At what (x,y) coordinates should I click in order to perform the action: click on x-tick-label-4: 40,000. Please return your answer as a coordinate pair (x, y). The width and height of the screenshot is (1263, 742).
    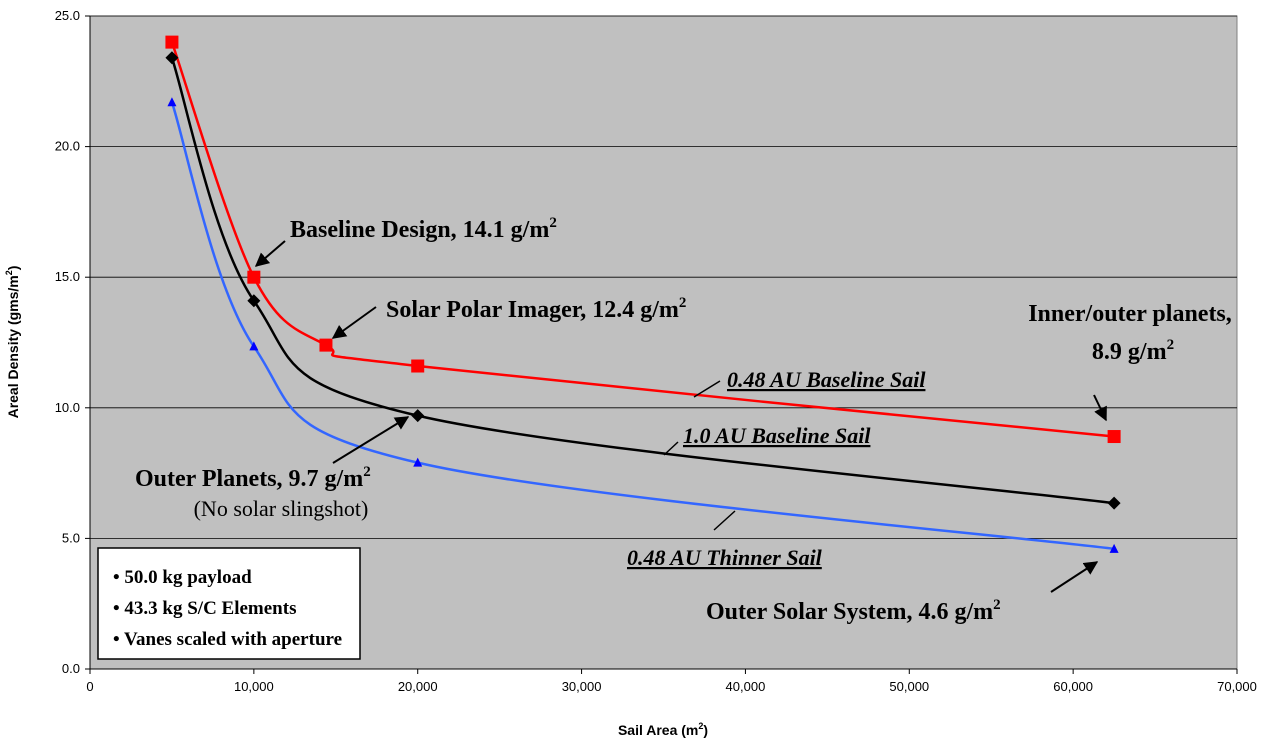
    Looking at the image, I should click on (746, 686).